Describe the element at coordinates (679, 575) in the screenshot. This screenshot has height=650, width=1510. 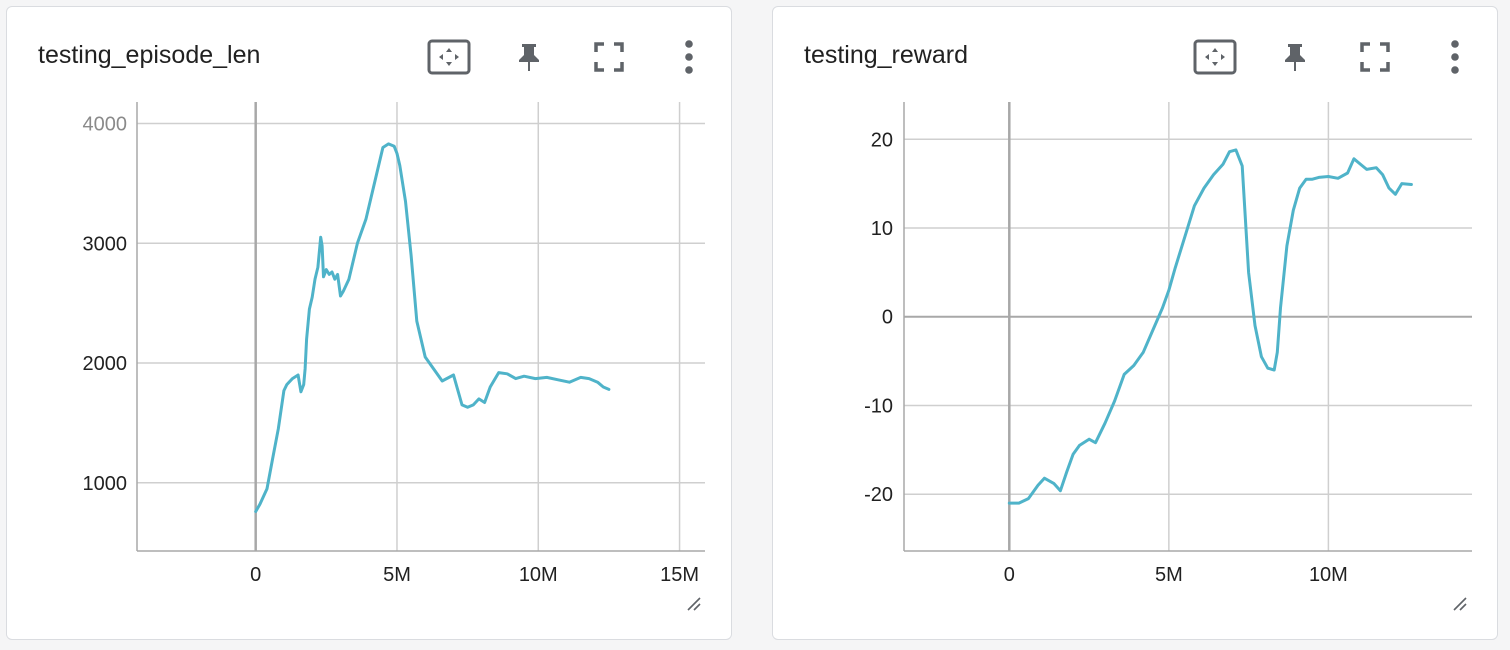
I see `x-tick-label: 15M` at that location.